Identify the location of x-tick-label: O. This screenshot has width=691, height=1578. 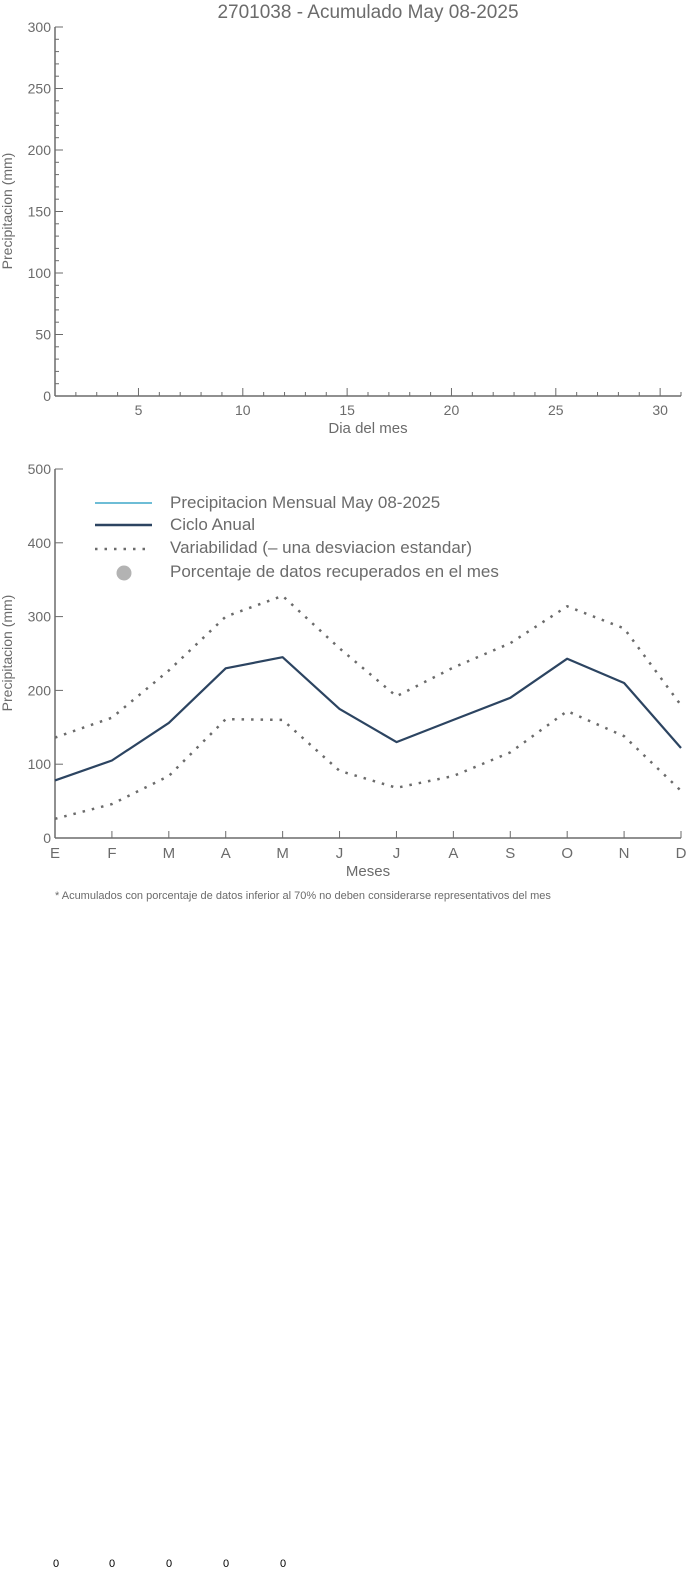
(567, 853).